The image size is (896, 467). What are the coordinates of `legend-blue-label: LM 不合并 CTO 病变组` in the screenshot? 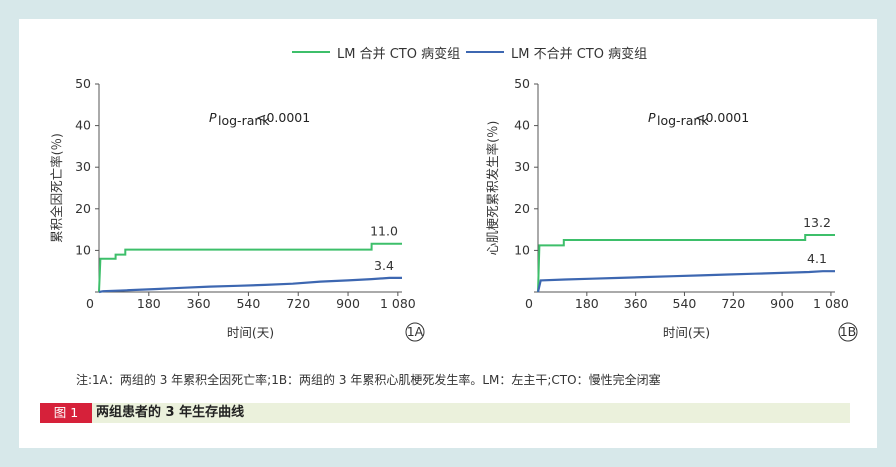 It's located at (579, 54).